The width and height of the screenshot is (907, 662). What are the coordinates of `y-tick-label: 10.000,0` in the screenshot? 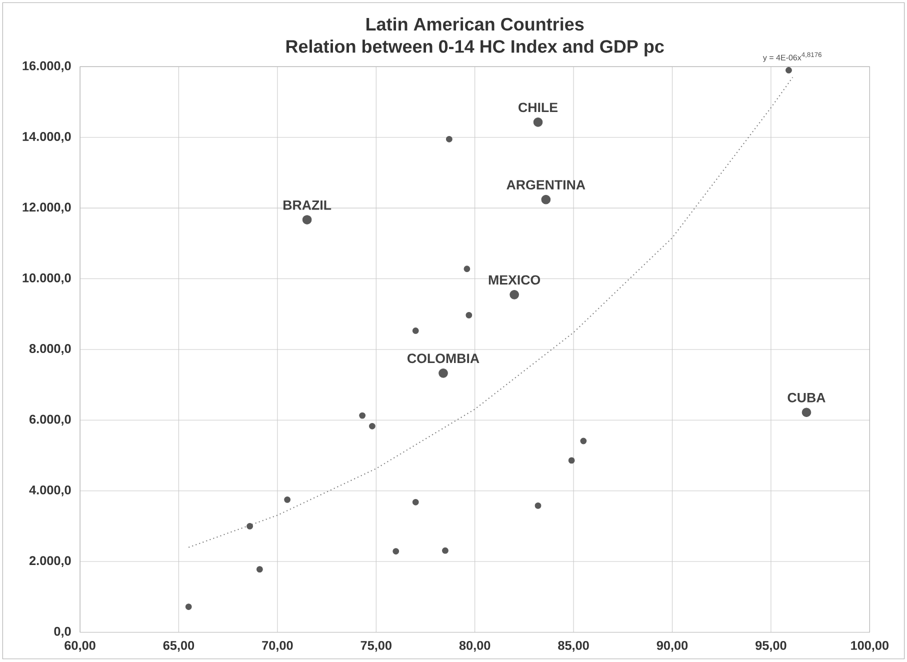 It's located at (46, 279).